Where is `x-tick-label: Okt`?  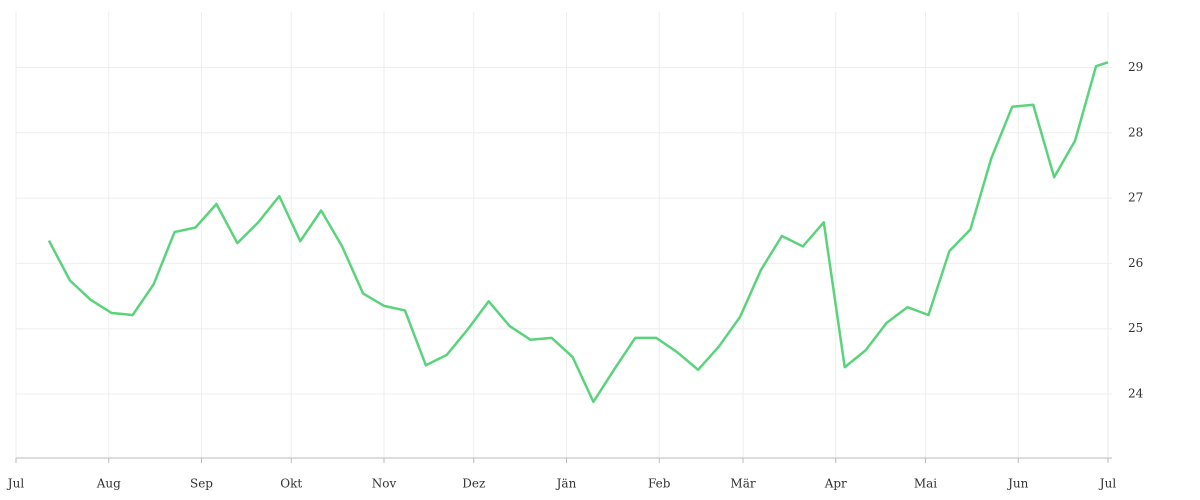
x-tick-label: Okt is located at coordinates (291, 484).